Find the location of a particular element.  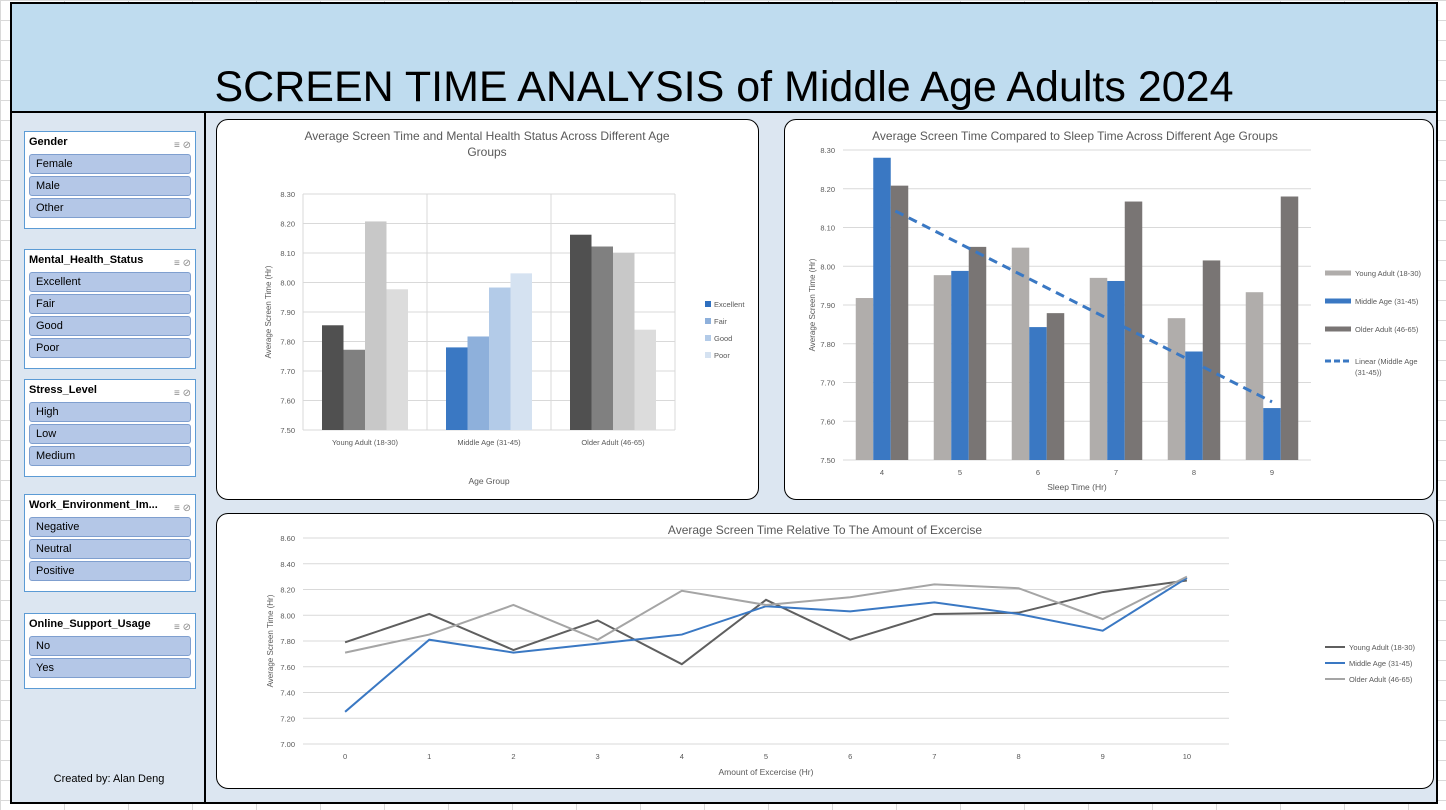

x-tick-label: 9 is located at coordinates (1272, 472).